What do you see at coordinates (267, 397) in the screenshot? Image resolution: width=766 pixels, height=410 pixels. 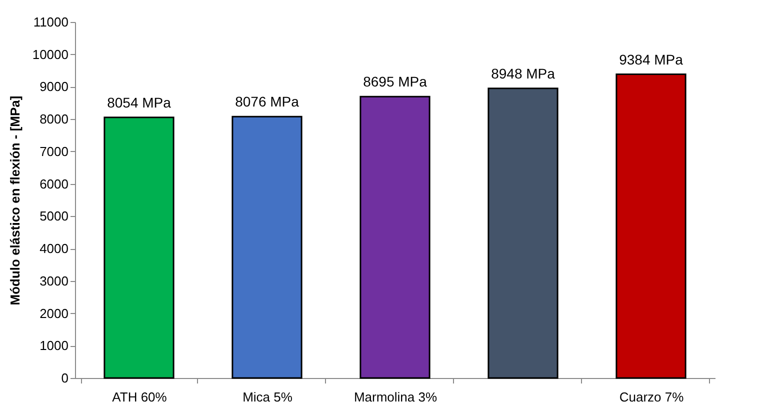 I see `x-tick-label: Mica 5%` at bounding box center [267, 397].